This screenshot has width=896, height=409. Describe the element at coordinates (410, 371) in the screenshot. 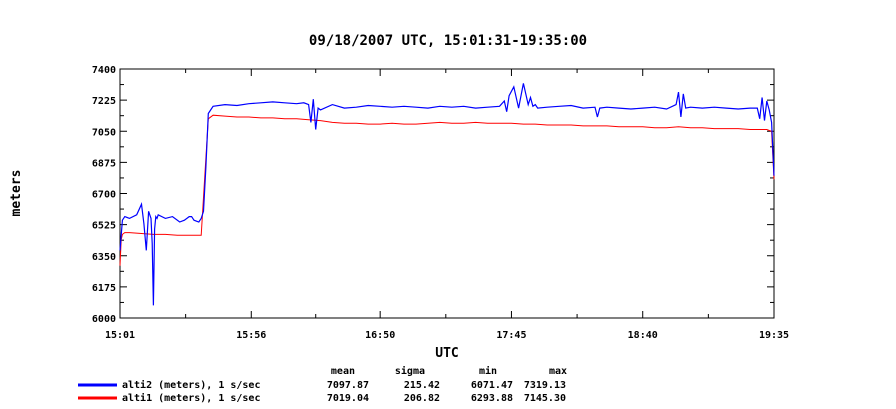

I see `stat-header: sigma` at that location.